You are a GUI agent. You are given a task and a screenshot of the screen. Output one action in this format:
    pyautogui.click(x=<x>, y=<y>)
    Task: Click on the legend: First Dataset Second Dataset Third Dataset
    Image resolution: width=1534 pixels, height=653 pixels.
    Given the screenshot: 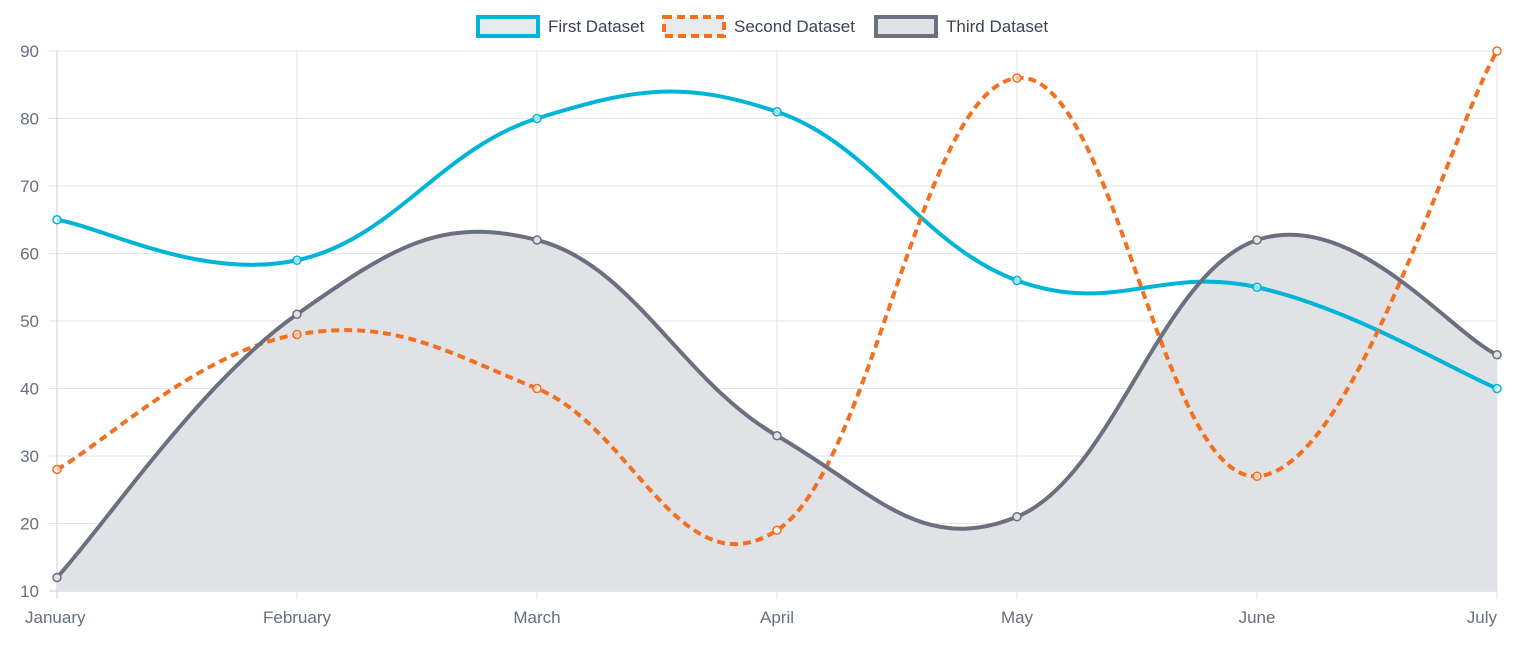 What is the action you would take?
    pyautogui.click(x=762, y=26)
    